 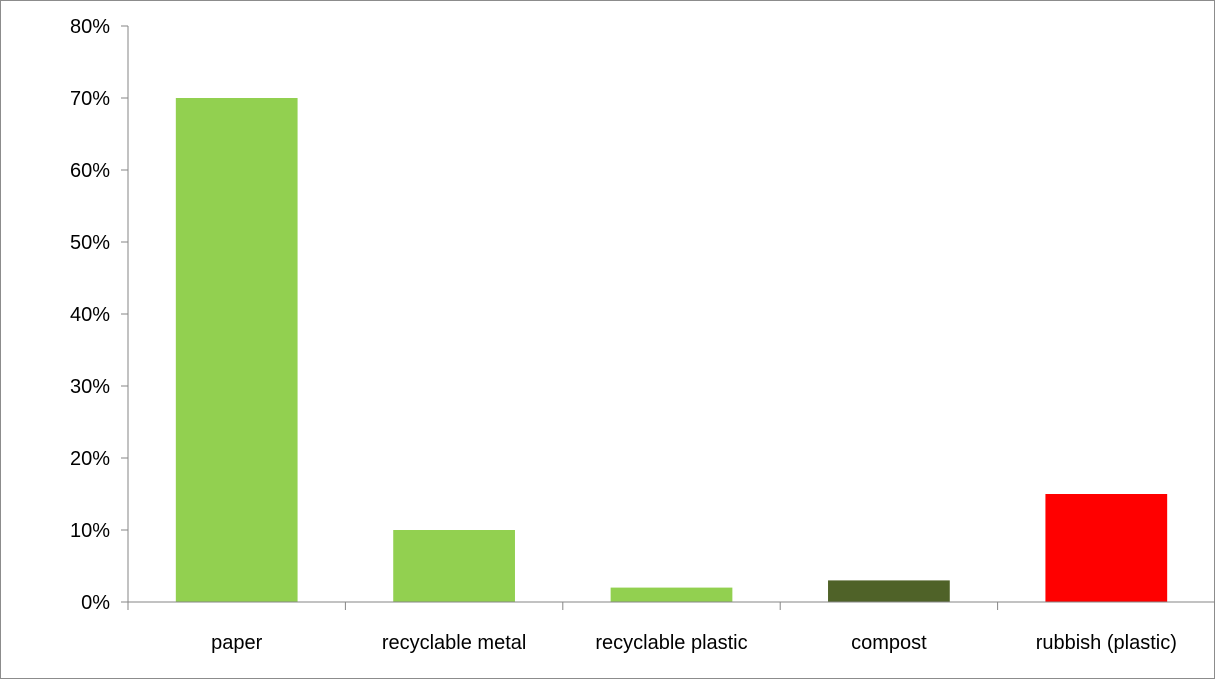 What do you see at coordinates (90, 27) in the screenshot?
I see `y-tick-label: 80%` at bounding box center [90, 27].